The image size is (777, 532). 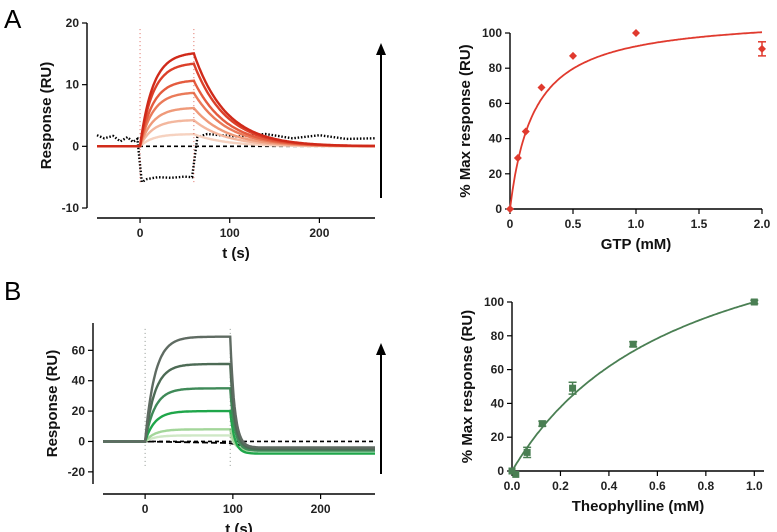 What do you see at coordinates (706, 486) in the screenshot?
I see `B-right-x-tick-label: 0.8` at bounding box center [706, 486].